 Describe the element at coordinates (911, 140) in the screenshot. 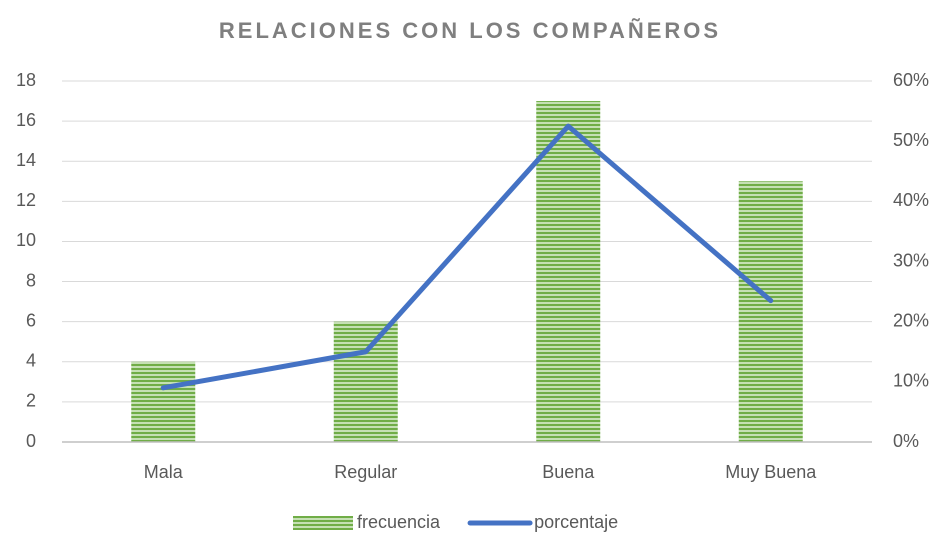

I see `y2-tick-label: 50%` at that location.